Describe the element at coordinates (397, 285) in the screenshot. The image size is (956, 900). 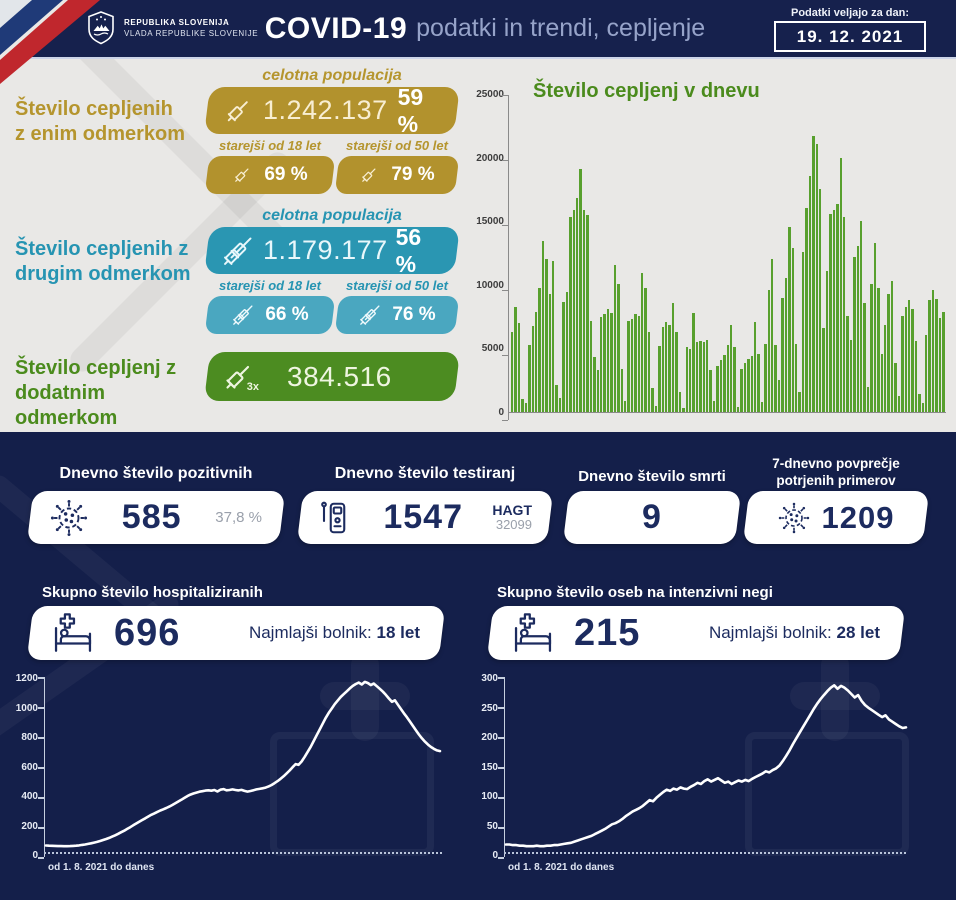
I see `dose2-over50-label: starejši od 50 let` at that location.